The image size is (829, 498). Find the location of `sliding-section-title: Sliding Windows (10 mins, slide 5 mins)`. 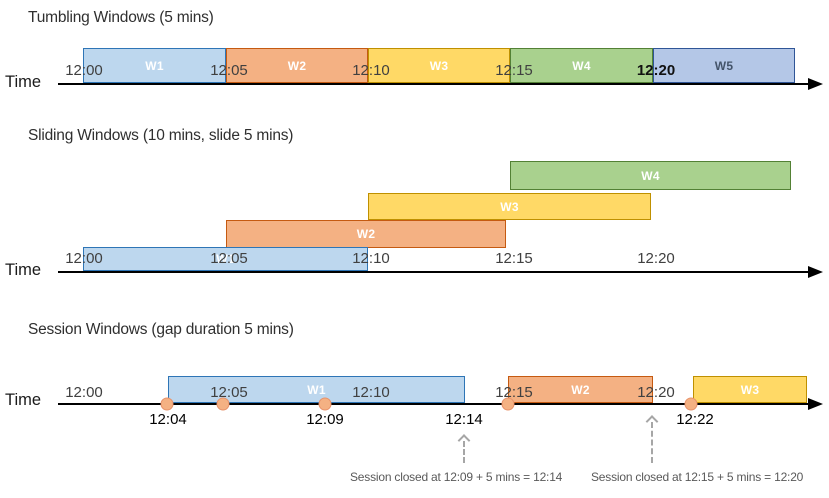

sliding-section-title: Sliding Windows (10 mins, slide 5 mins) is located at coordinates (161, 135).